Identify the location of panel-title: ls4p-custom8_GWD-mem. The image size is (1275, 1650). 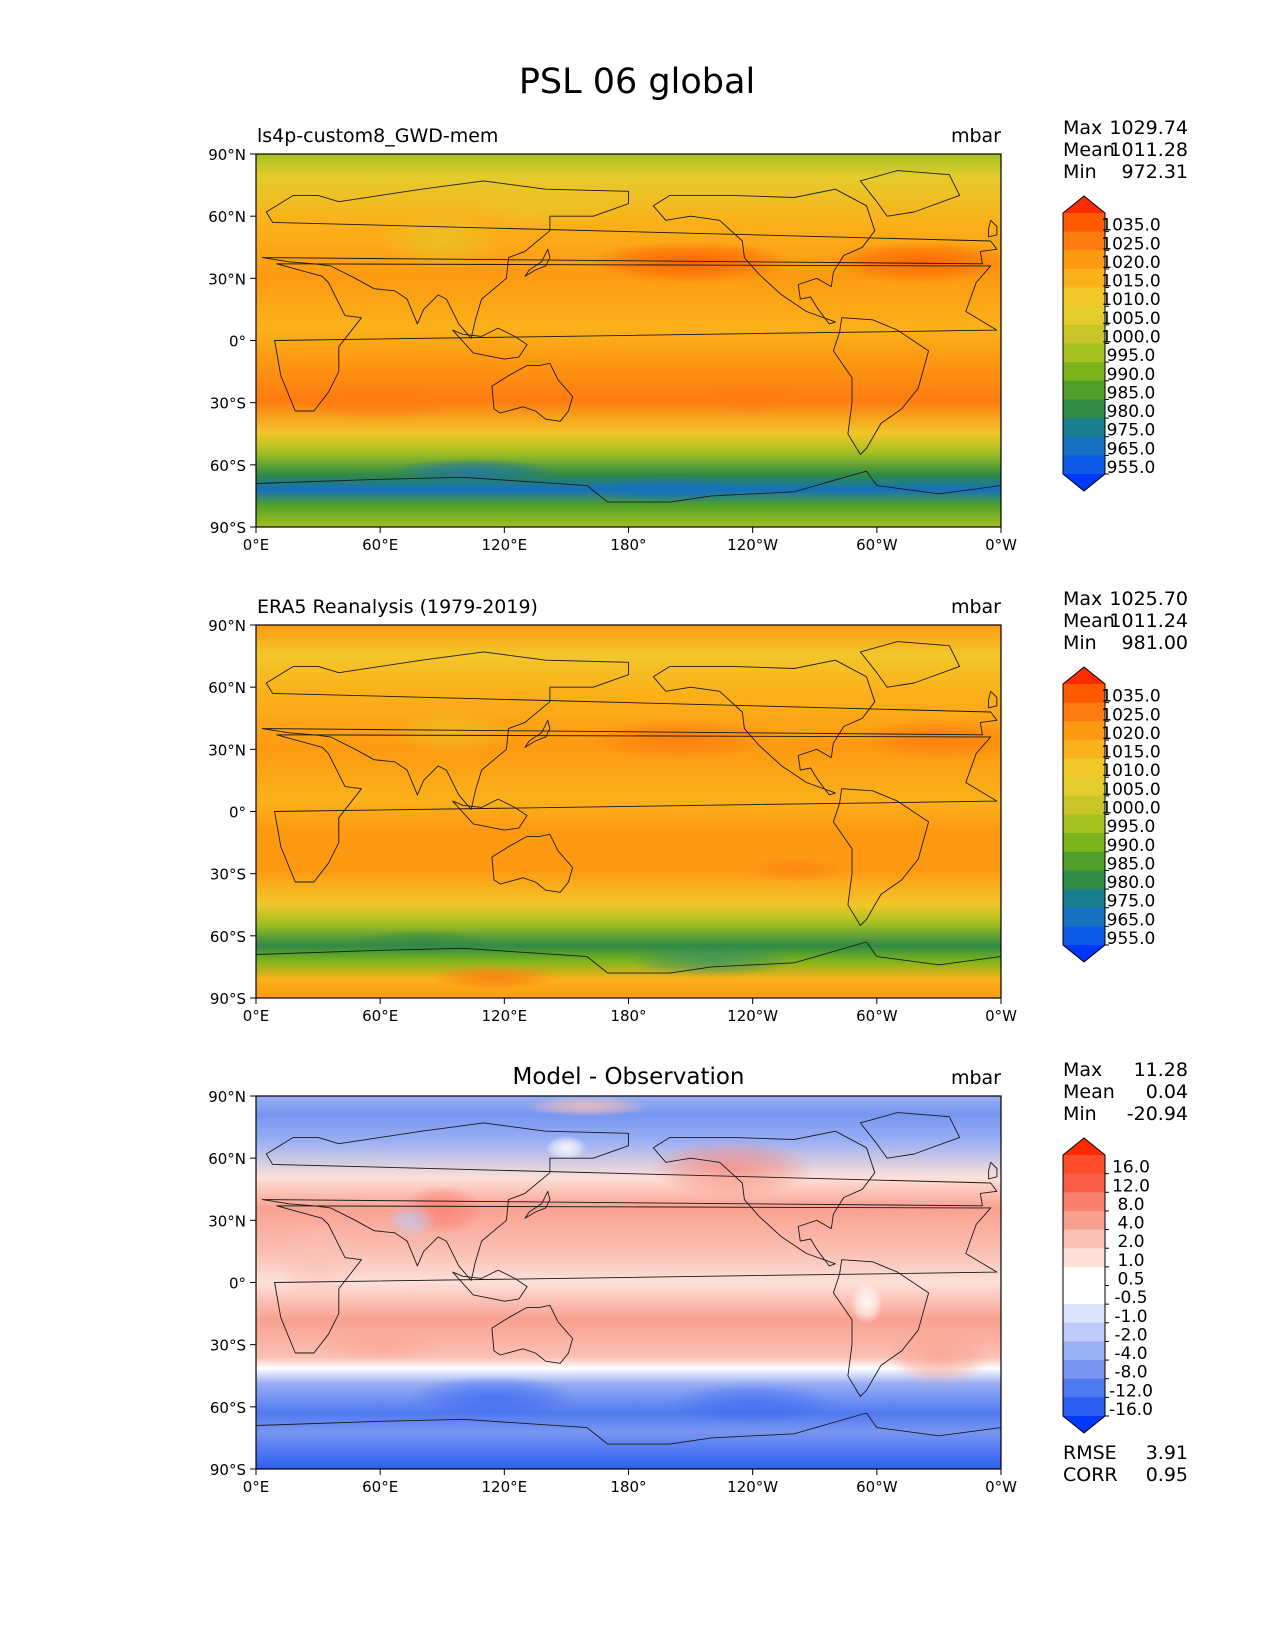
(377, 136).